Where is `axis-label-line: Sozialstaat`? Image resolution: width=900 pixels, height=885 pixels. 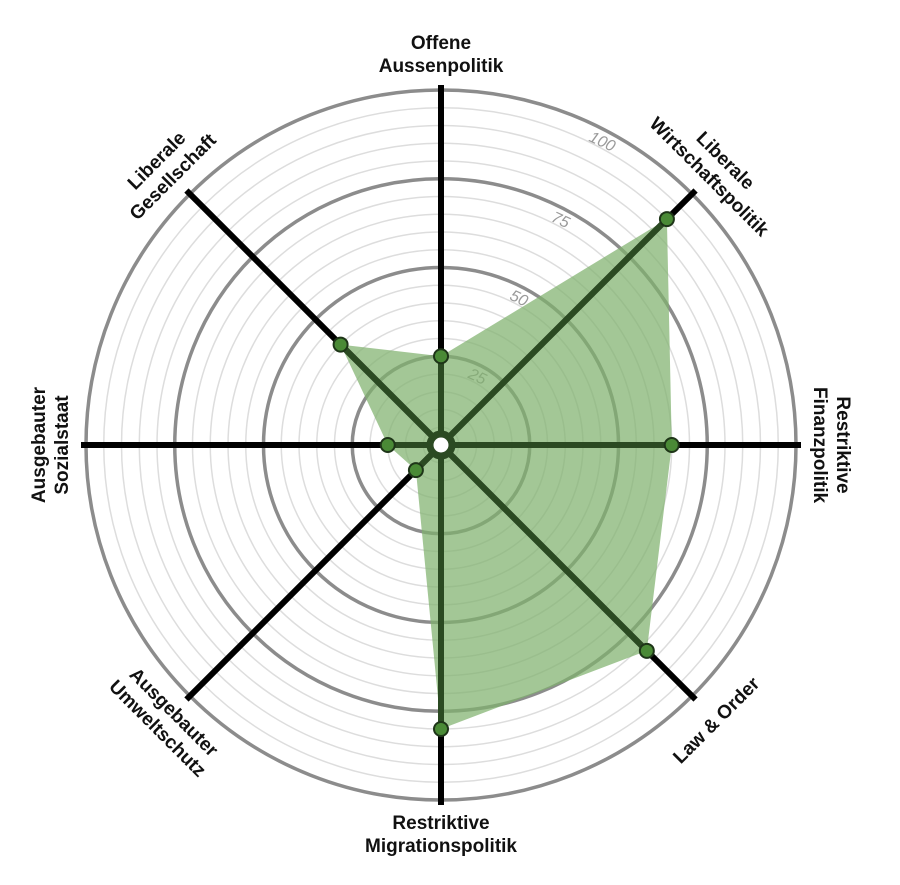 axis-label-line: Sozialstaat is located at coordinates (62, 445).